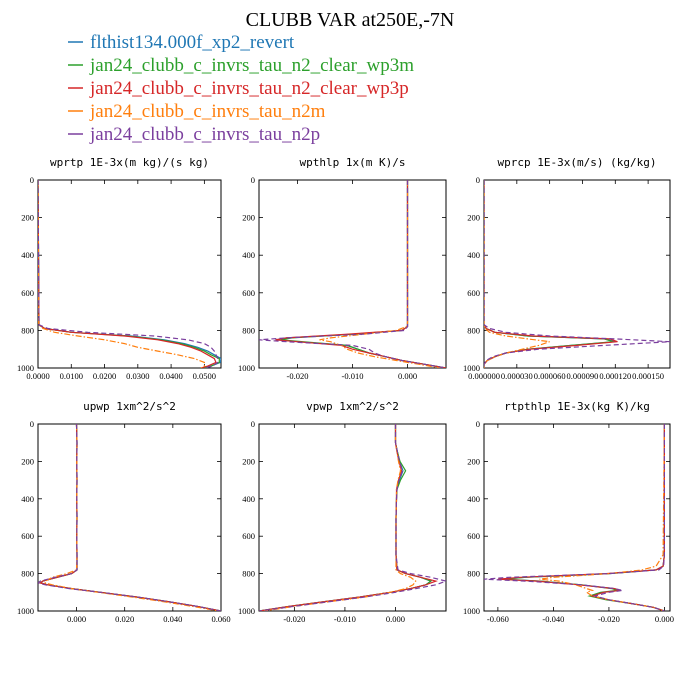  What do you see at coordinates (352, 406) in the screenshot?
I see `panel-title: vpwp 1xm^2/s^2` at bounding box center [352, 406].